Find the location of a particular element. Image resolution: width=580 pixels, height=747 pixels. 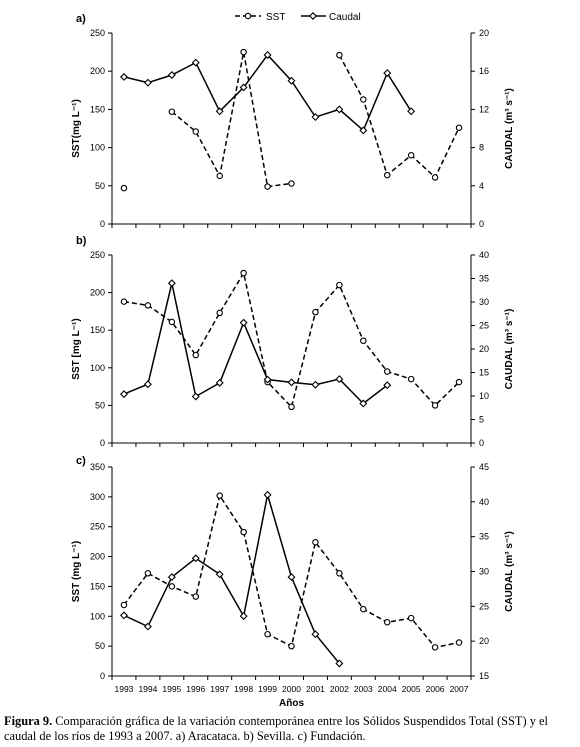

data-point-sst-2004 is located at coordinates (387, 175).